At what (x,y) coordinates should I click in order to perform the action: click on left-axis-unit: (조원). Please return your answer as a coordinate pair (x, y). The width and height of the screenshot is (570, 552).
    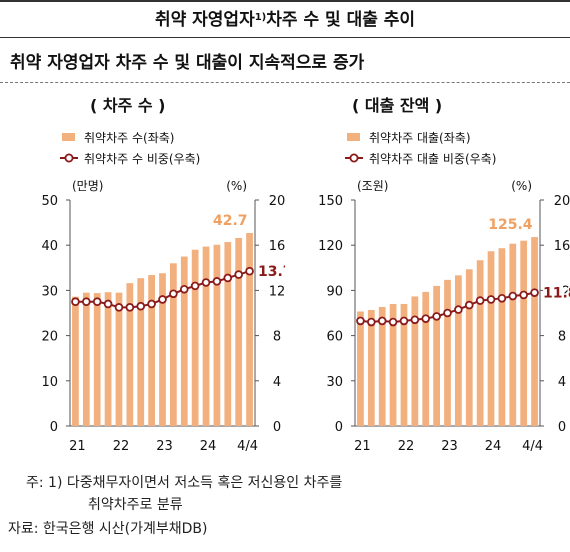
    Looking at the image, I should click on (372, 186).